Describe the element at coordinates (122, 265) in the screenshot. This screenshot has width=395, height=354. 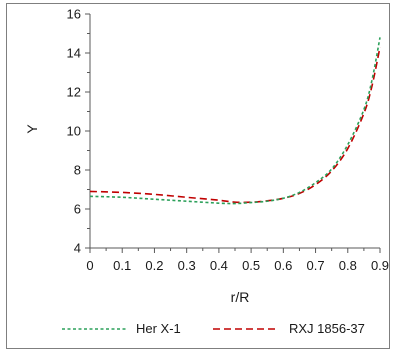
I see `x-tick-label: 0.1` at that location.